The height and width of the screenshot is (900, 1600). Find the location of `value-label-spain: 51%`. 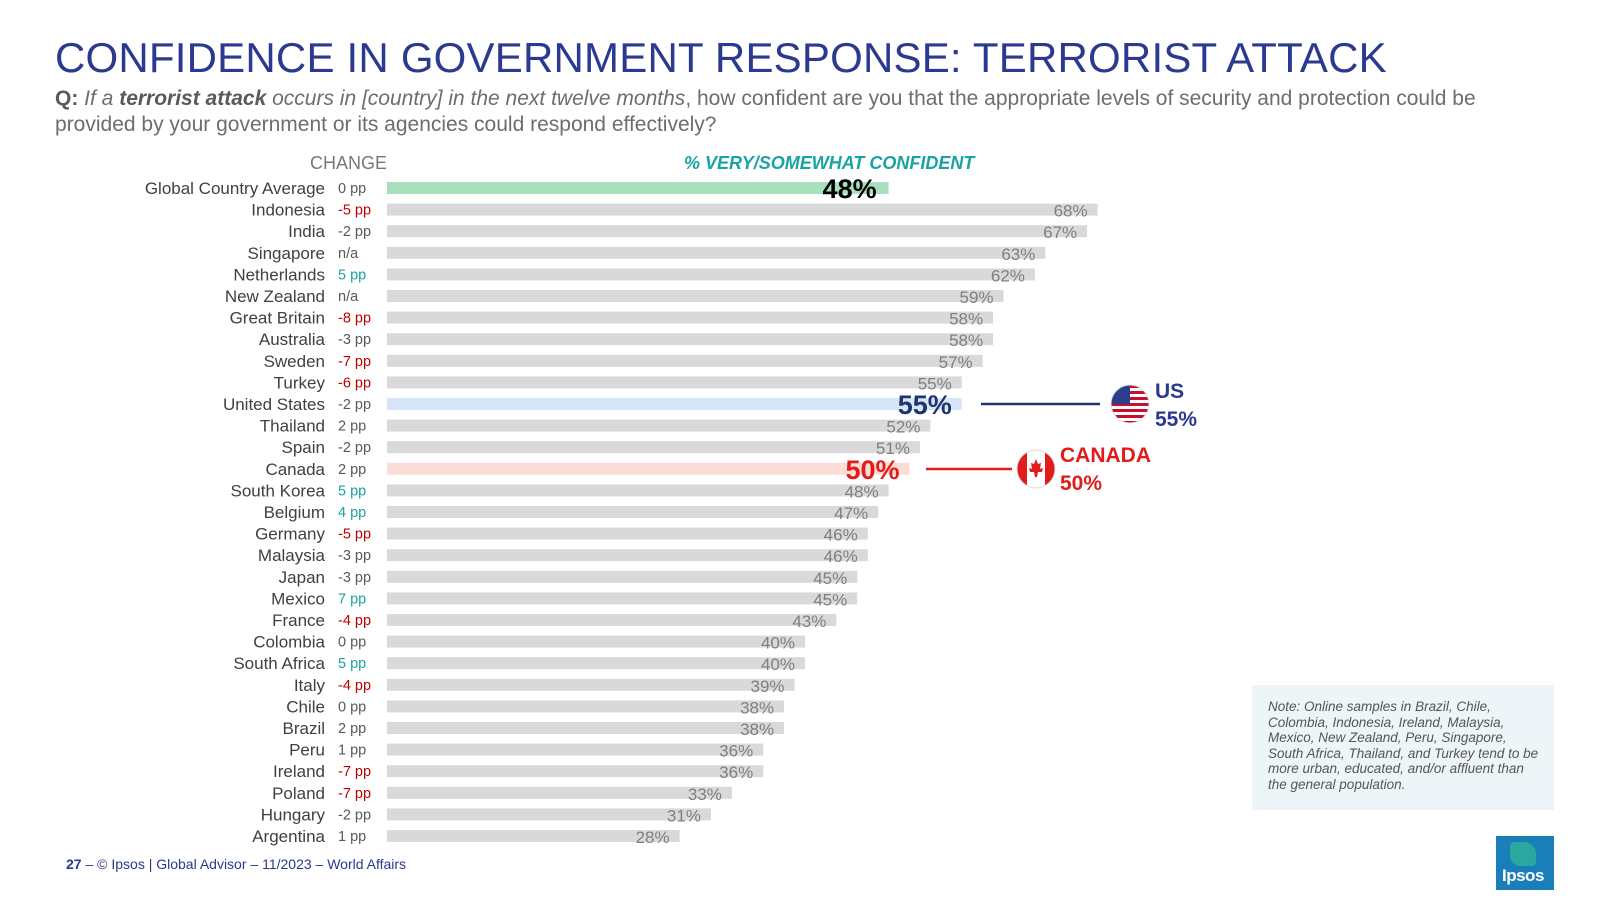

value-label-spain: 51% is located at coordinates (893, 448).